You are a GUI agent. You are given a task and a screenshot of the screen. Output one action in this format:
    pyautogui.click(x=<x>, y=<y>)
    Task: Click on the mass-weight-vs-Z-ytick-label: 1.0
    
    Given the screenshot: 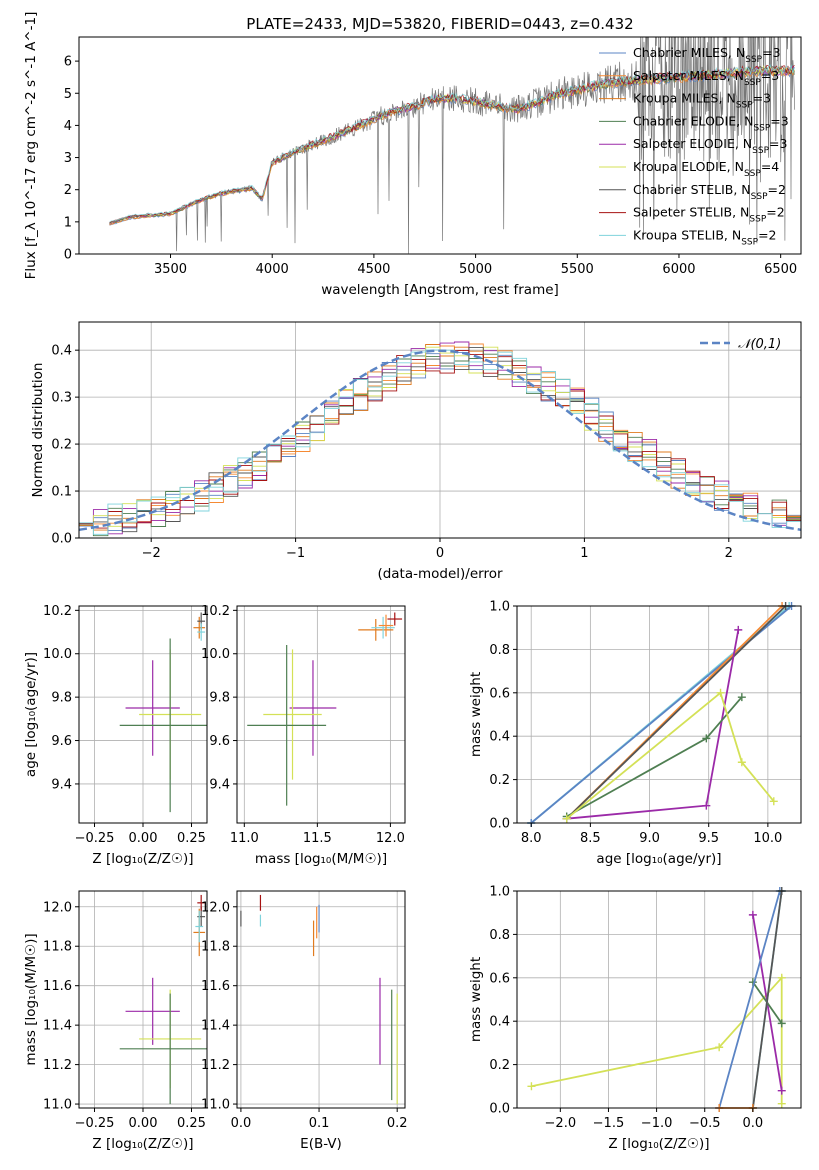 What is the action you would take?
    pyautogui.click(x=499, y=892)
    